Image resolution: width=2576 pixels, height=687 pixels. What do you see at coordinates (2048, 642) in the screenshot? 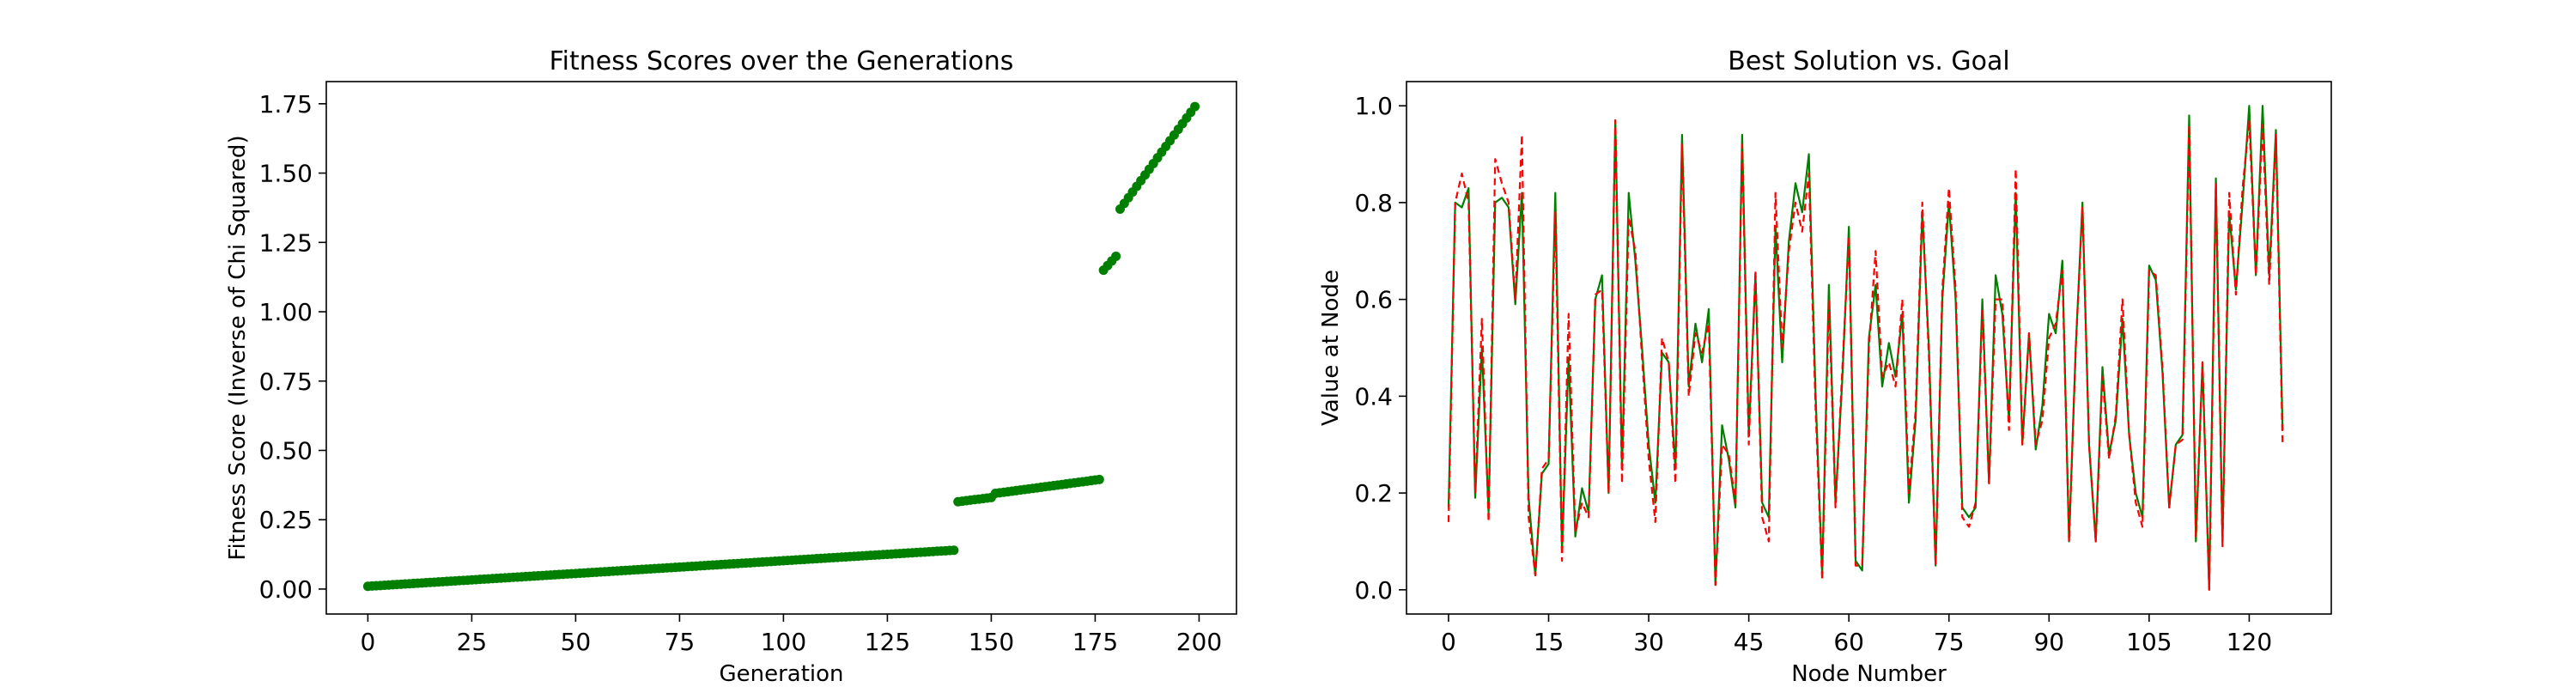
I see `x-tick-label: 90` at bounding box center [2048, 642].